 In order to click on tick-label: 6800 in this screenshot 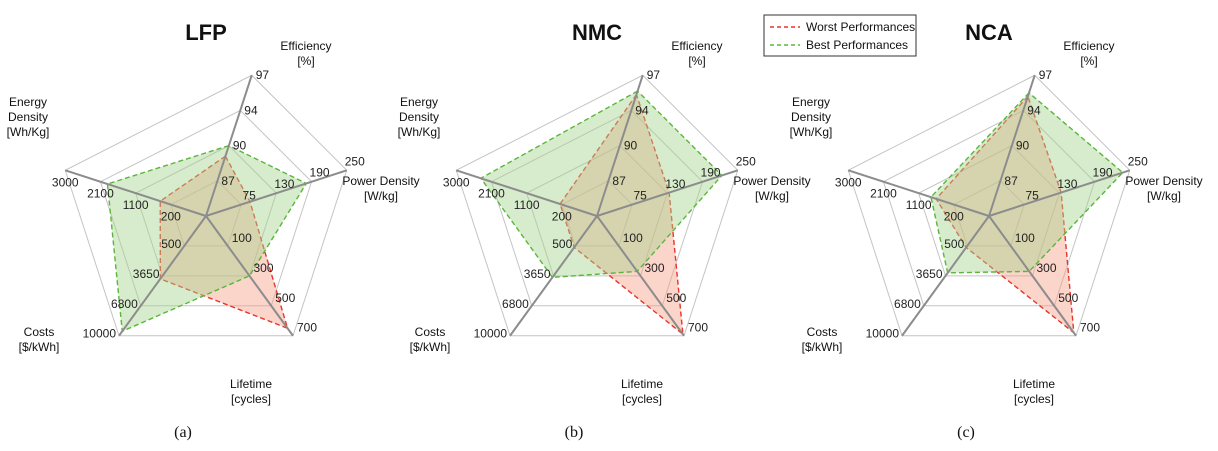, I will do `click(124, 304)`.